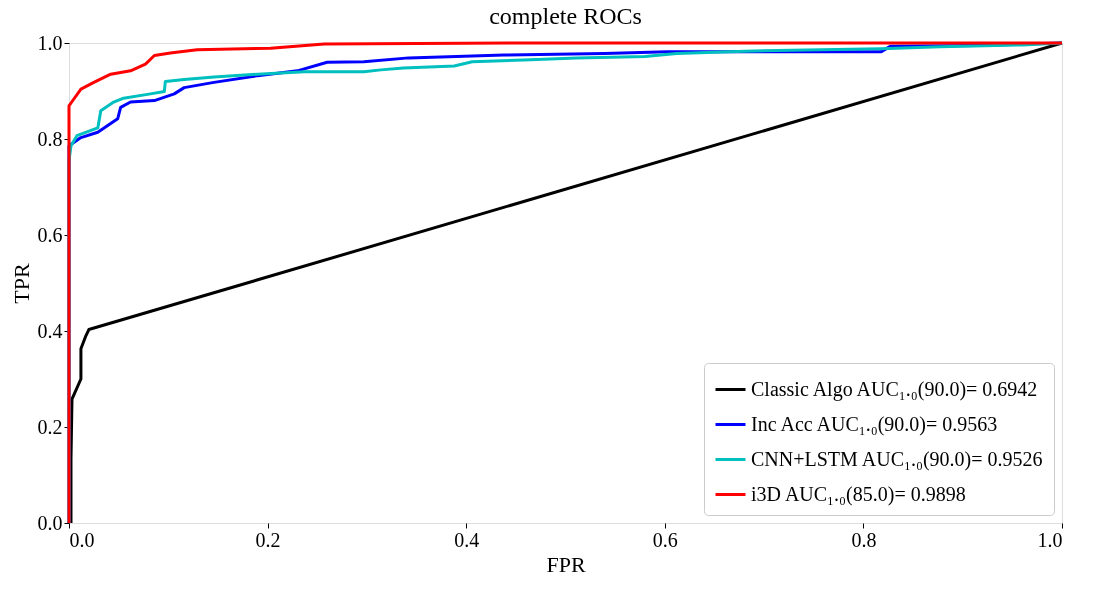  I want to click on chart-title: complete ROCs, so click(565, 16).